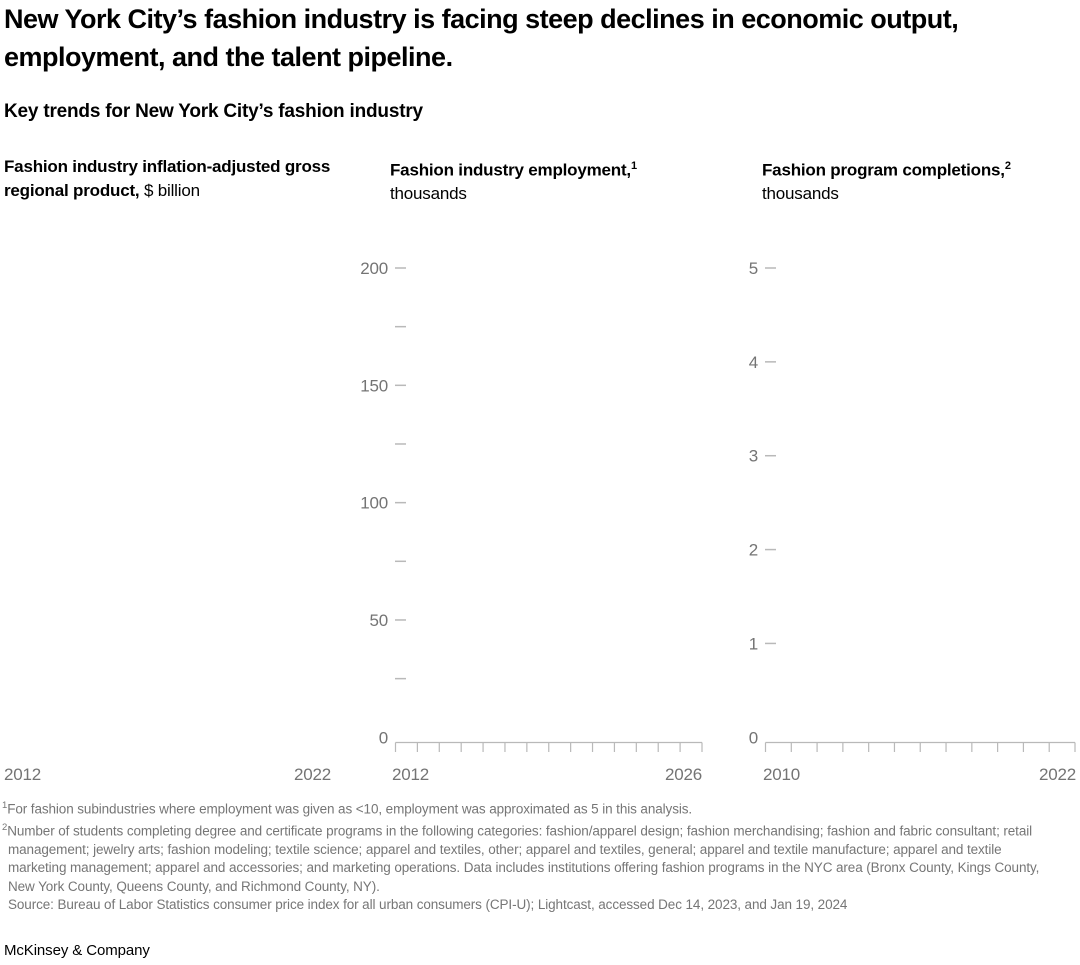 This screenshot has height=965, width=1080. What do you see at coordinates (77, 950) in the screenshot?
I see `mckinsey-logo: McKinsey & Company` at bounding box center [77, 950].